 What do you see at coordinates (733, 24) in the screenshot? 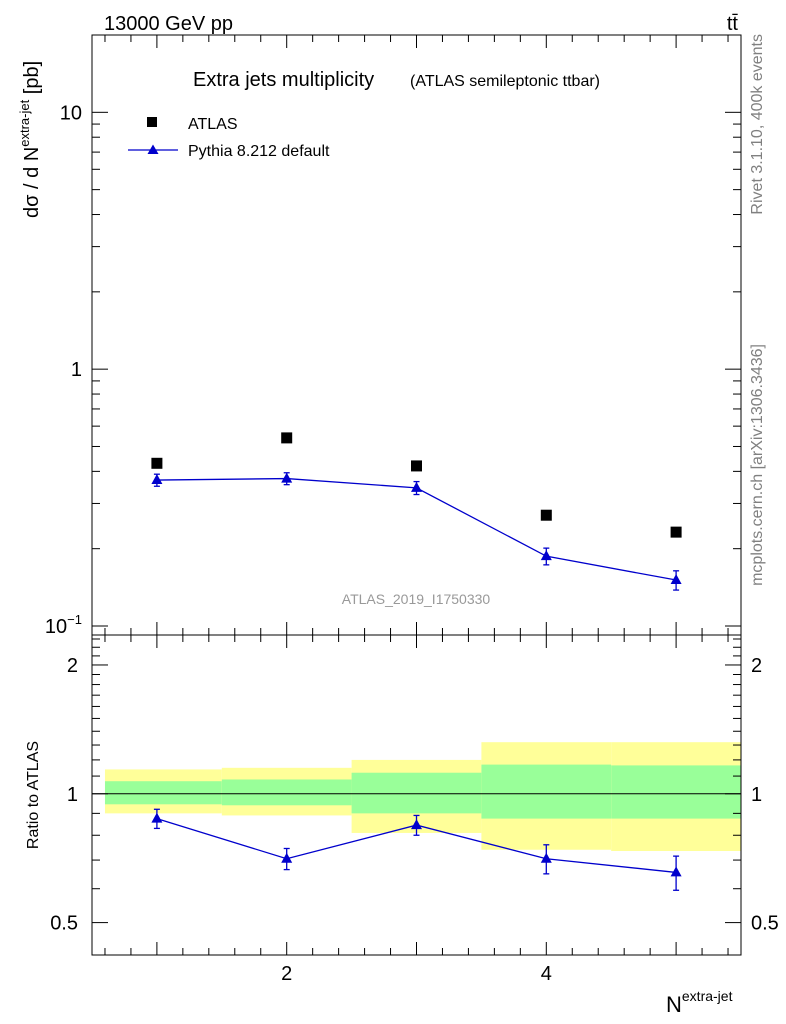
I see `process-label: tt̄` at bounding box center [733, 24].